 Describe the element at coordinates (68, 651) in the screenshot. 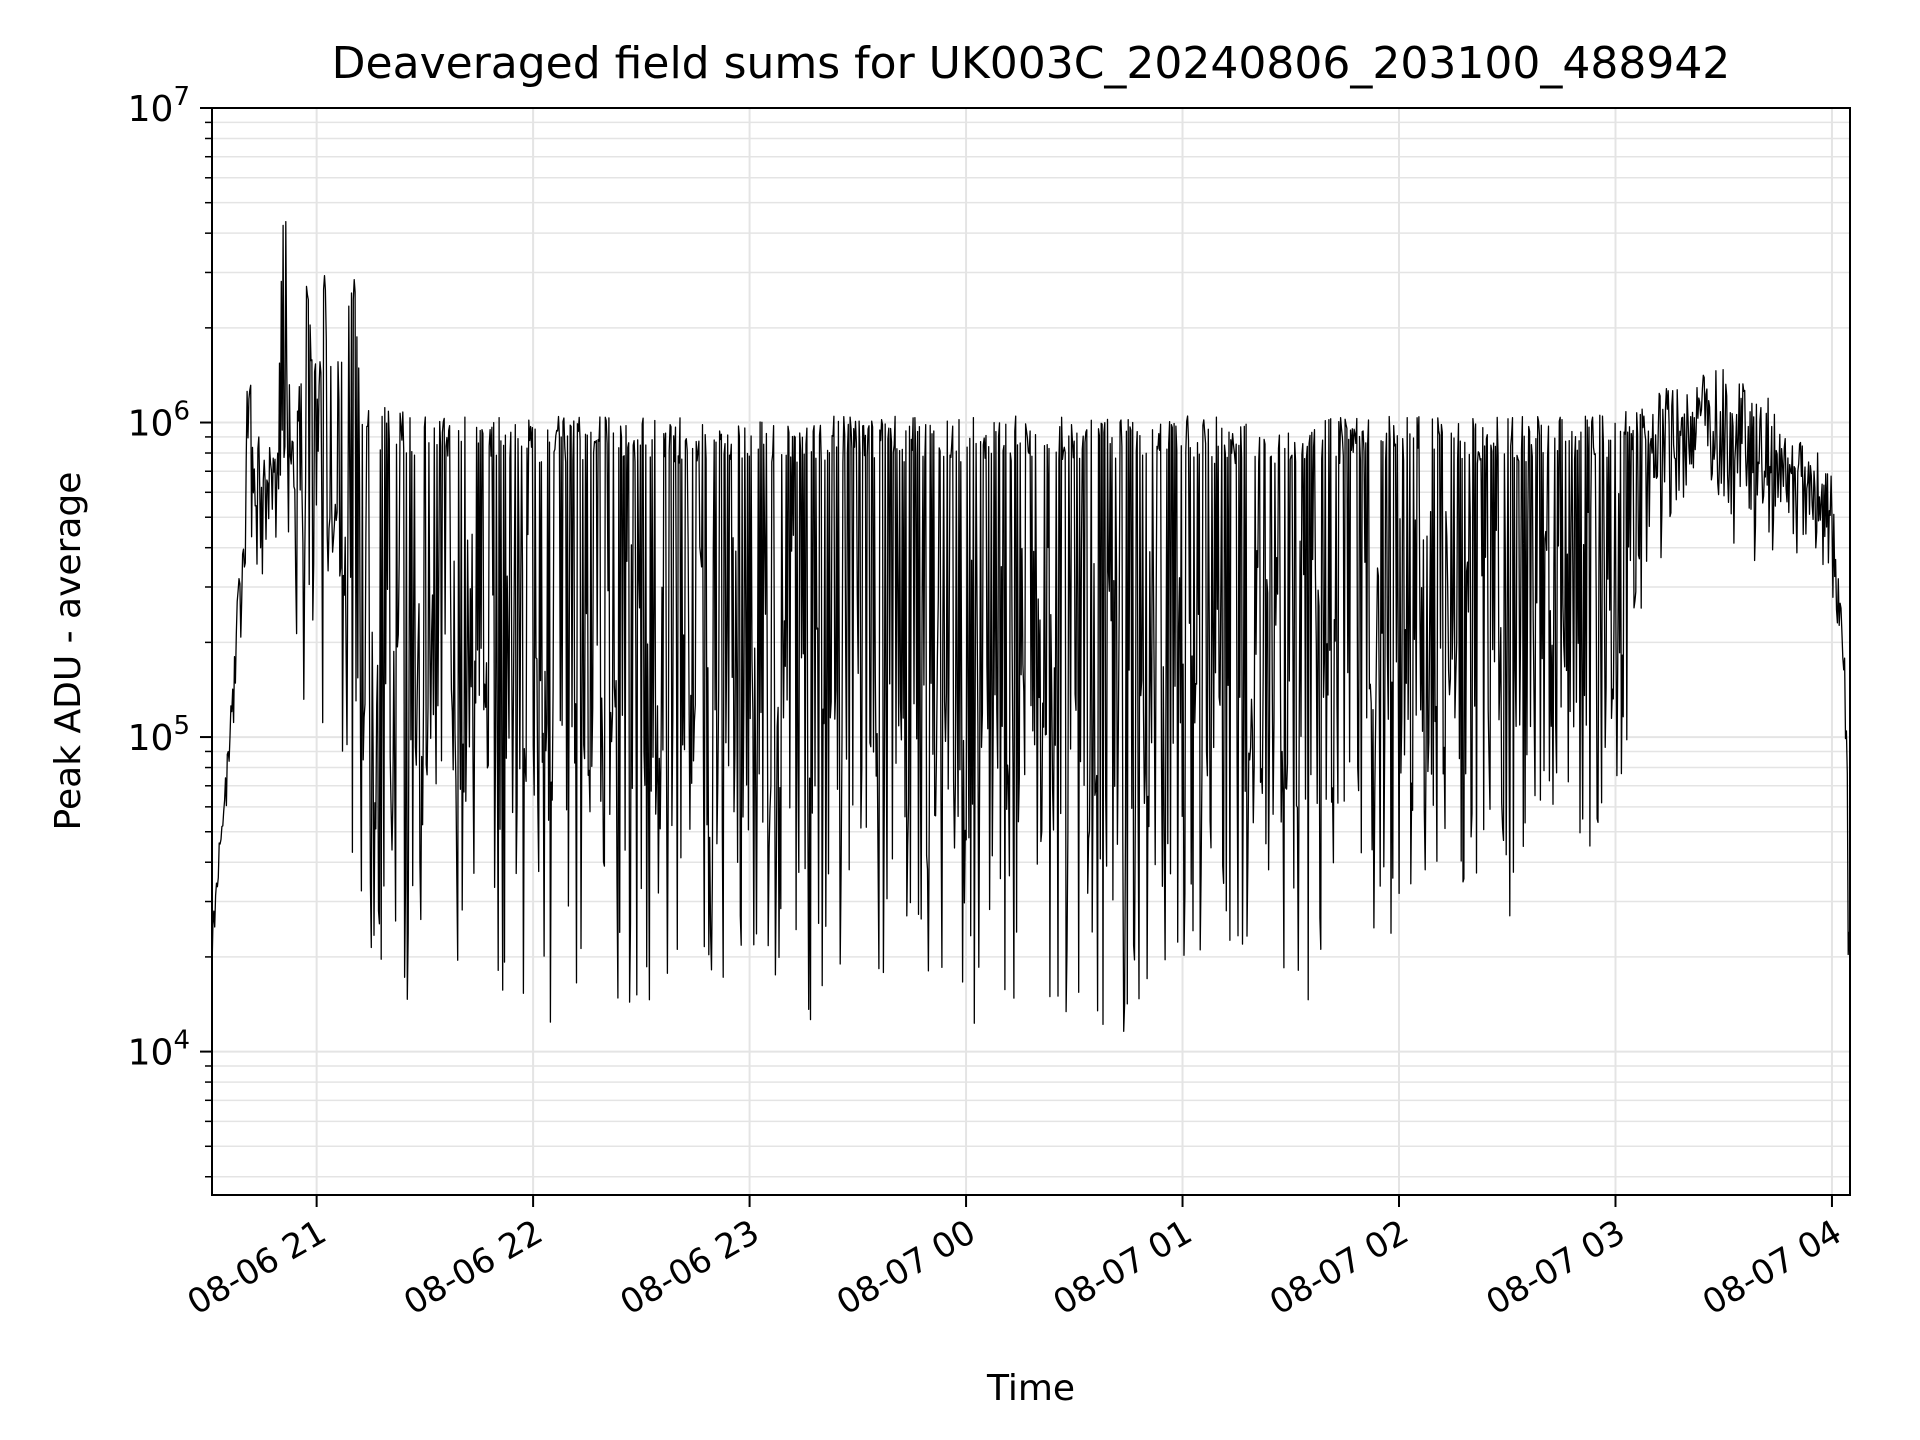

I see `y-axis-label: Peak ADU - average` at that location.